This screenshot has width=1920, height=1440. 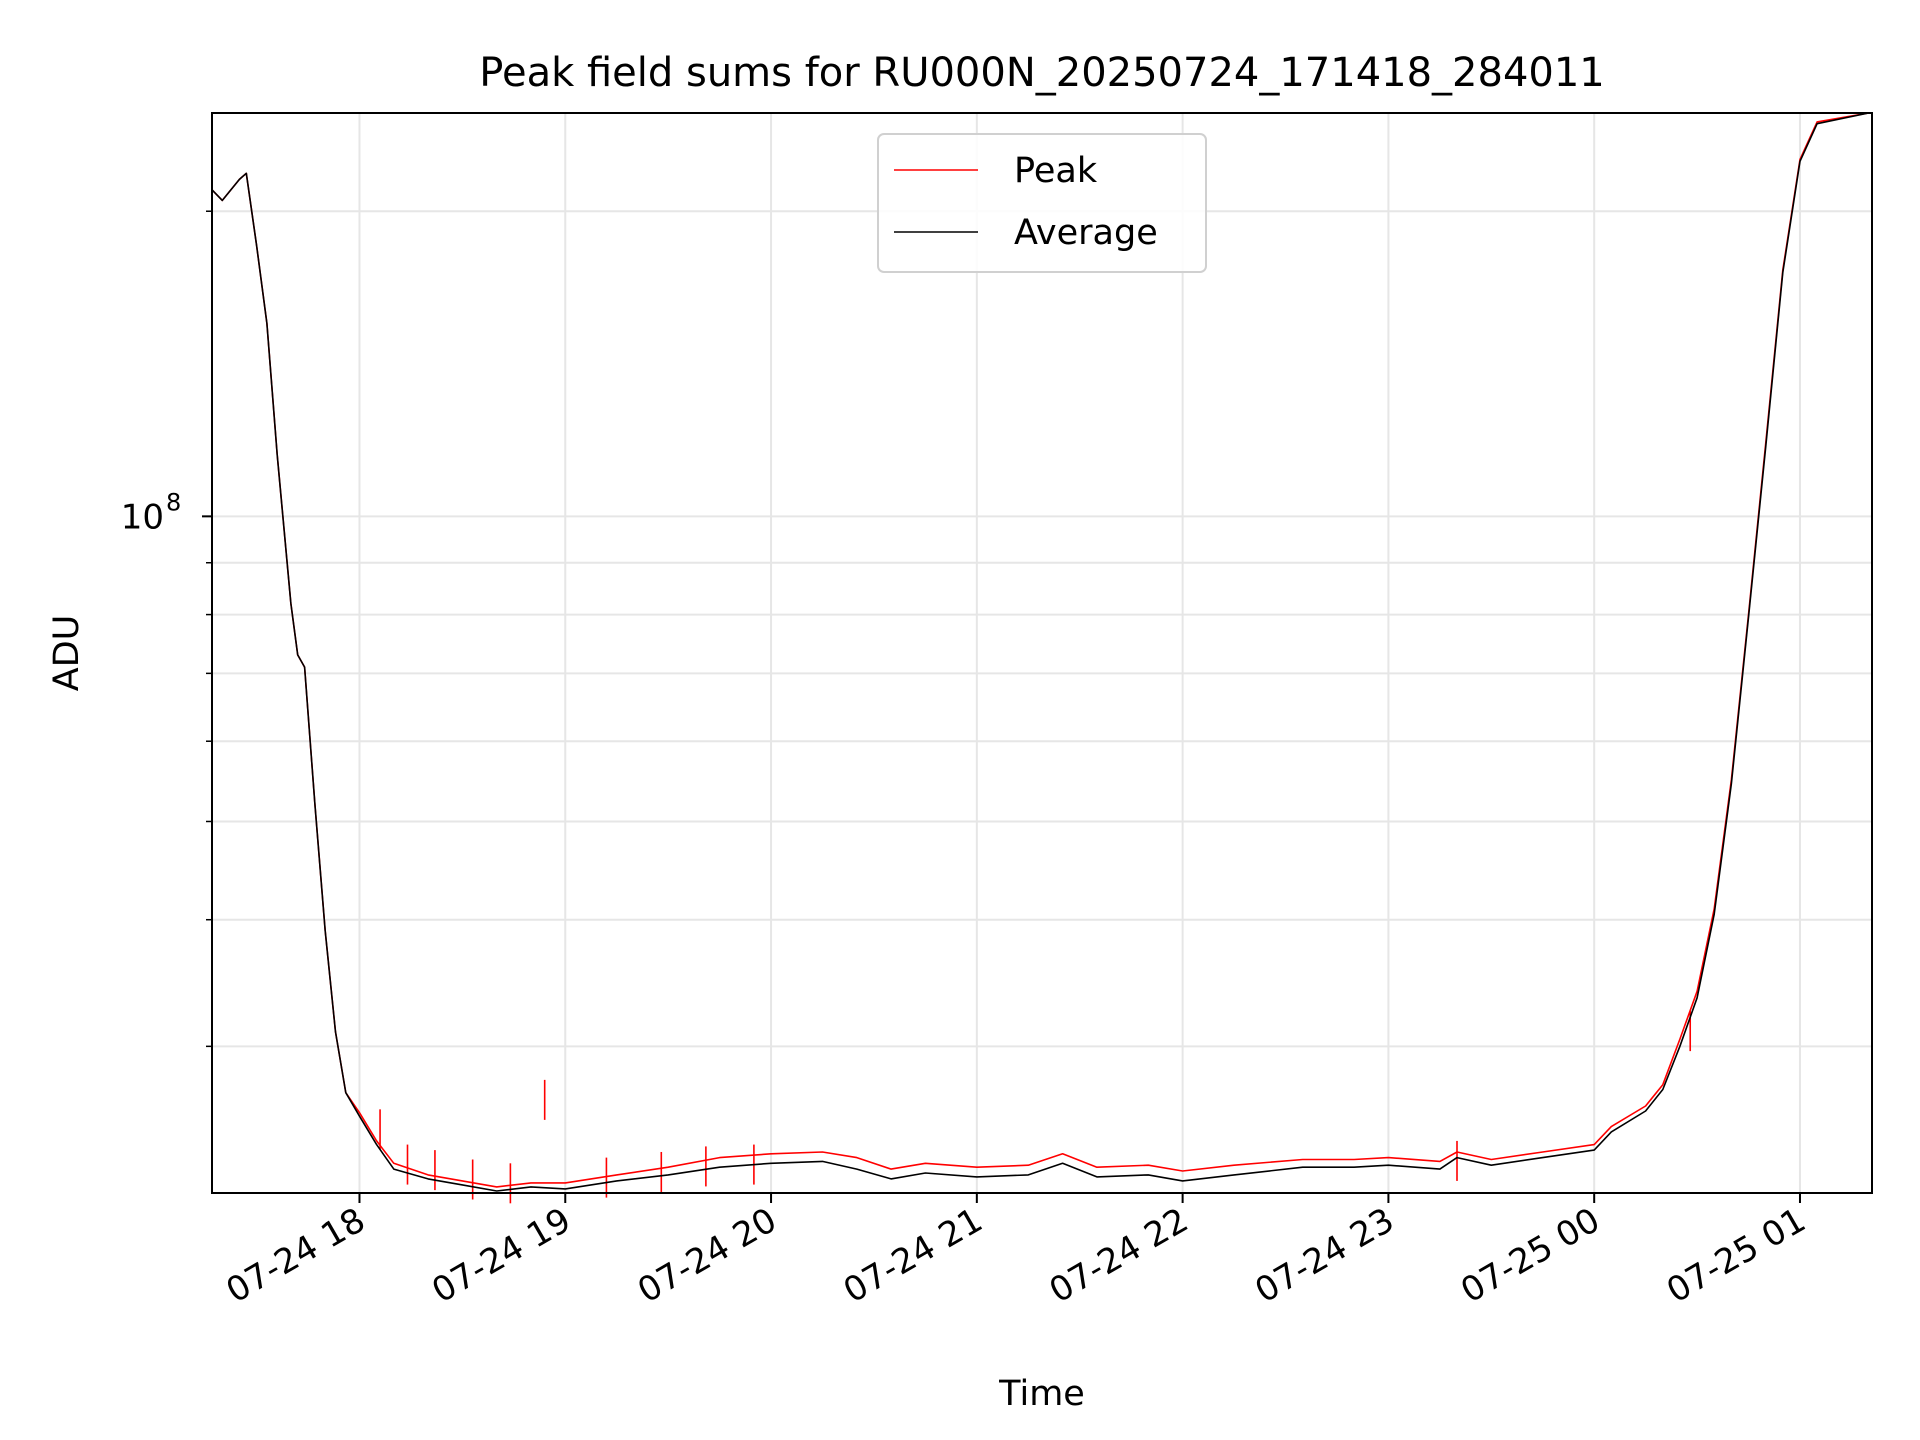 I want to click on legend: Peak Average, so click(x=1042, y=203).